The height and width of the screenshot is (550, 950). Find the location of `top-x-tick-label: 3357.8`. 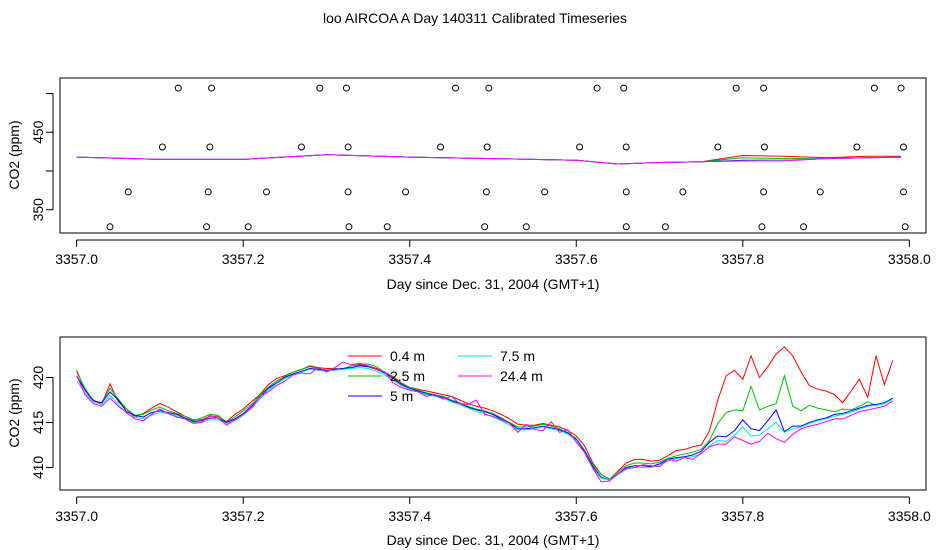

top-x-tick-label: 3357.8 is located at coordinates (742, 259).